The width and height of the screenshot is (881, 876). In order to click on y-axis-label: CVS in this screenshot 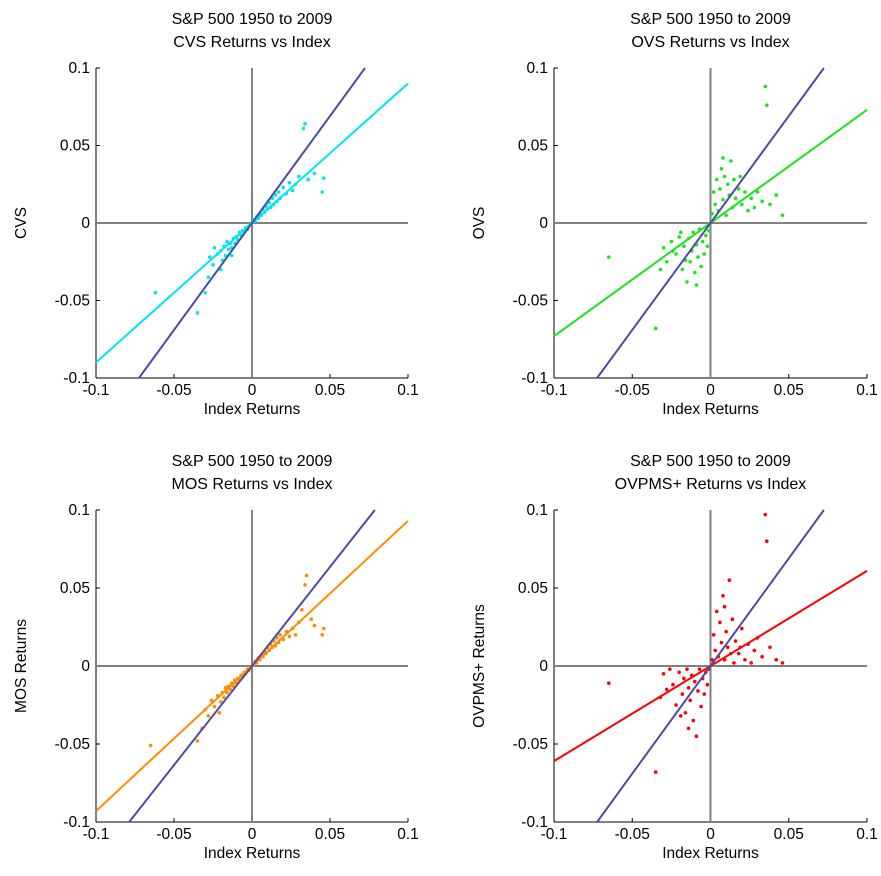, I will do `click(21, 223)`.